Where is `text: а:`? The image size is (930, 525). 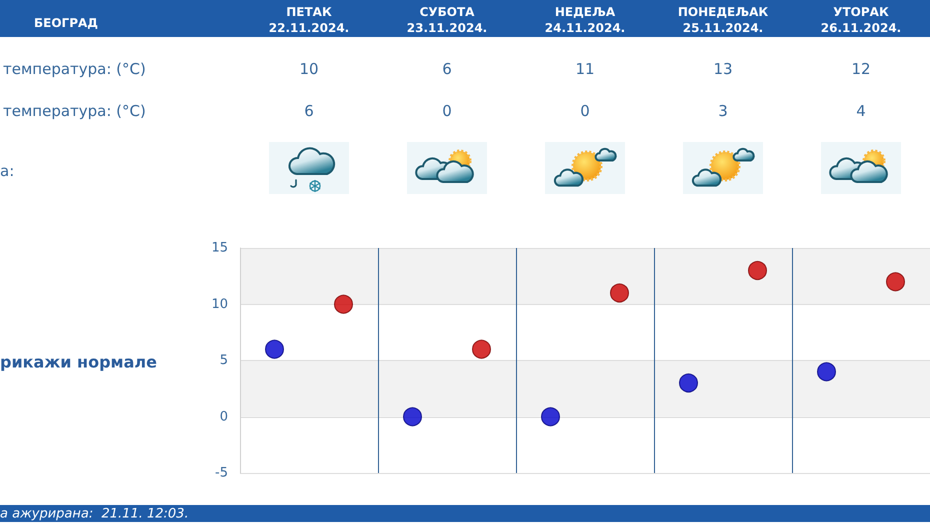
text: а: is located at coordinates (7, 171).